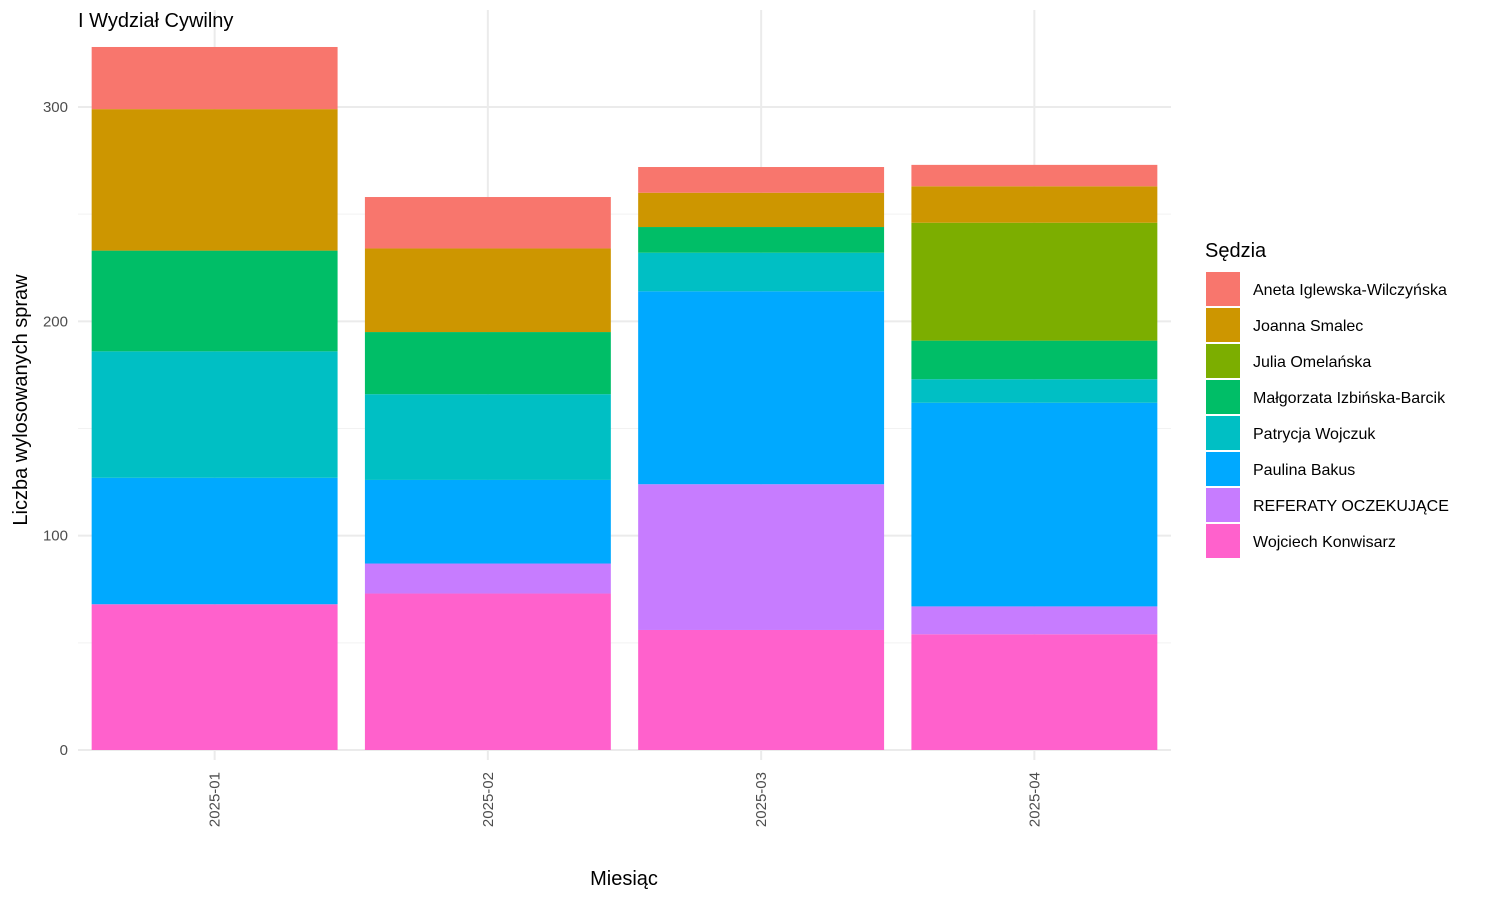 The image size is (1500, 900). I want to click on y-tick-label: 0, so click(64, 750).